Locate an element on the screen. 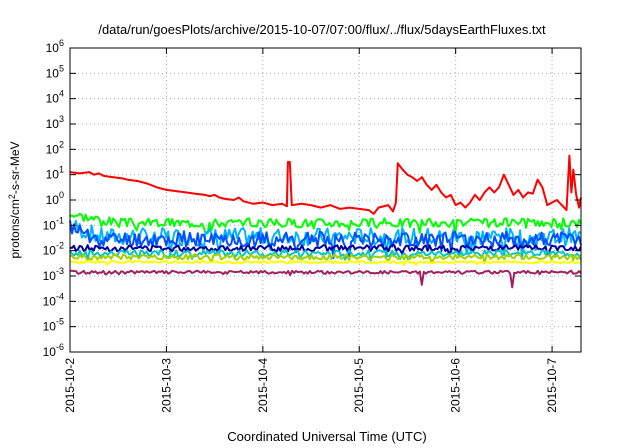 The width and height of the screenshot is (640, 448). y-tick-label: 10⁶ is located at coordinates (55, 46).